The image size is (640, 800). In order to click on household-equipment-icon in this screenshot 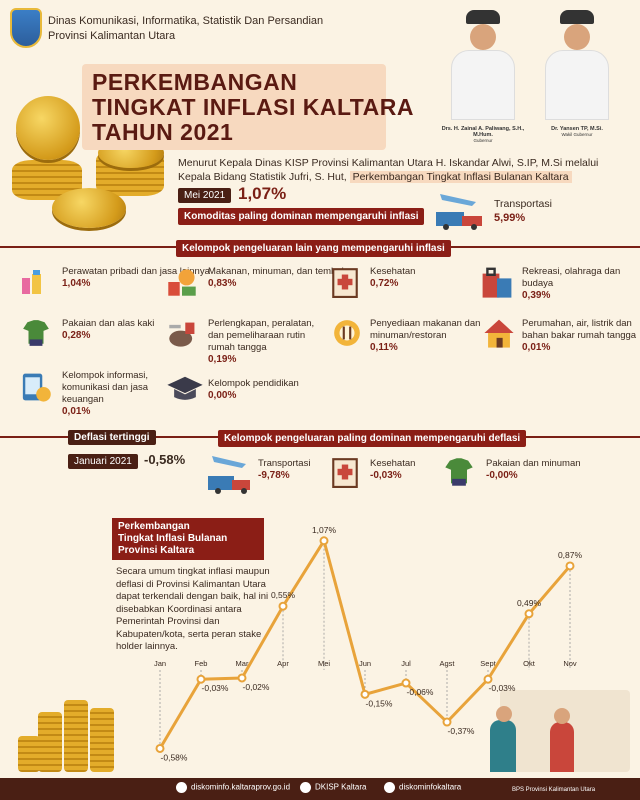, I will do `click(182, 334)`.